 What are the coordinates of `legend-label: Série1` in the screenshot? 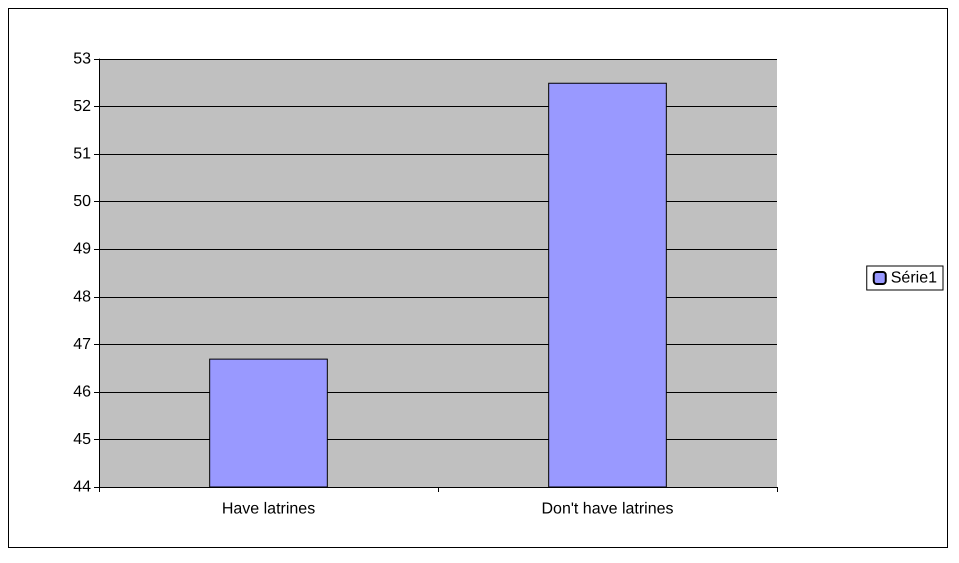 It's located at (914, 278).